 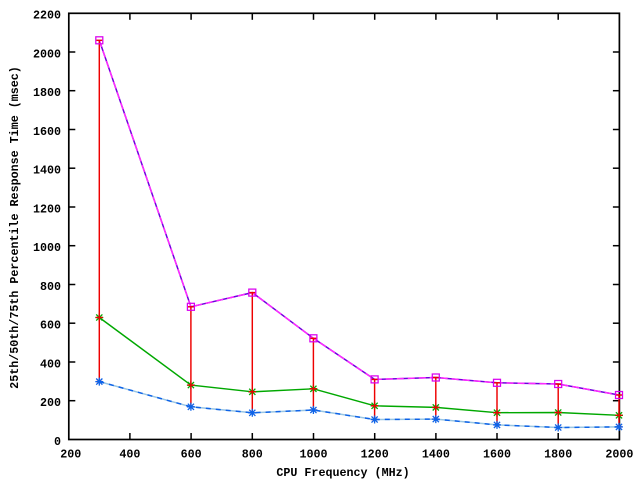 What do you see at coordinates (47, 16) in the screenshot?
I see `svg-text: 2200` at bounding box center [47, 16].